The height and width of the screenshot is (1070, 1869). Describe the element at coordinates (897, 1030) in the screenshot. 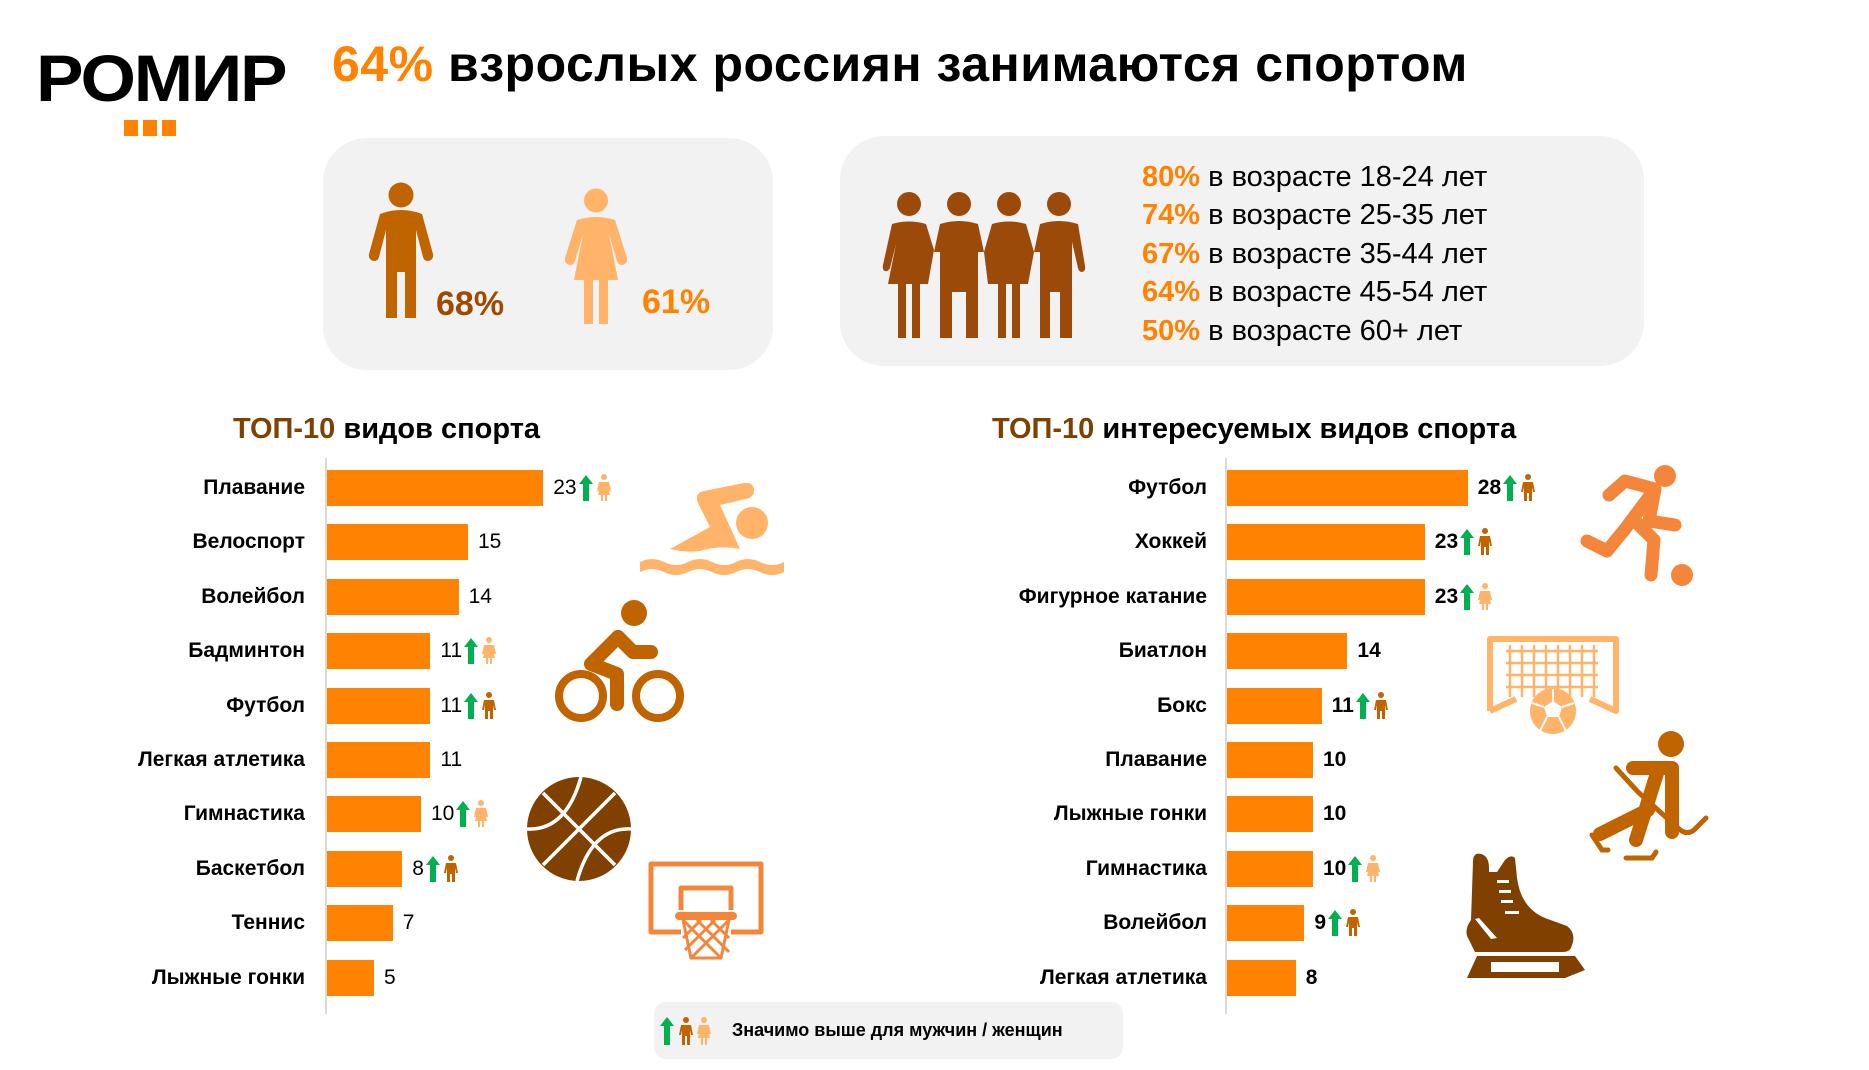

I see `legend-text: Значимо выше для мужчин / женщин` at that location.